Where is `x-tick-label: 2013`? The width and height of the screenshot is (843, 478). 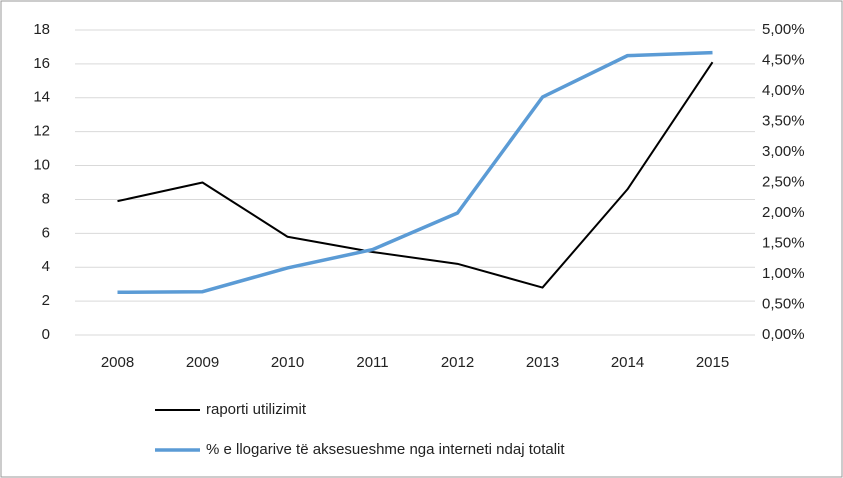
x-tick-label: 2013 is located at coordinates (542, 362).